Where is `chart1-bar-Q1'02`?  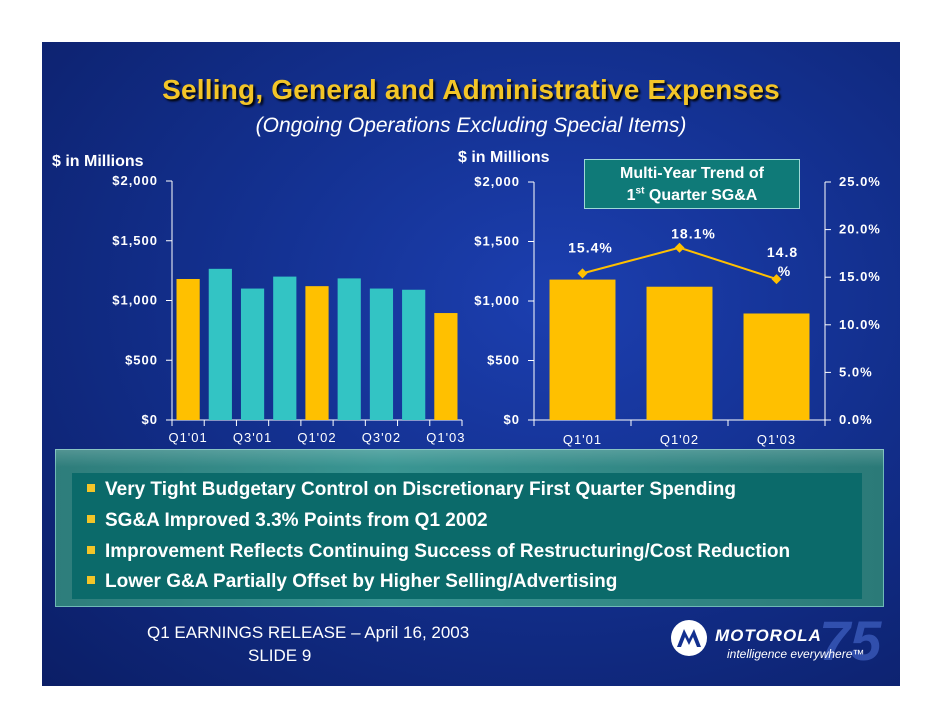 chart1-bar-Q1'02 is located at coordinates (317, 353).